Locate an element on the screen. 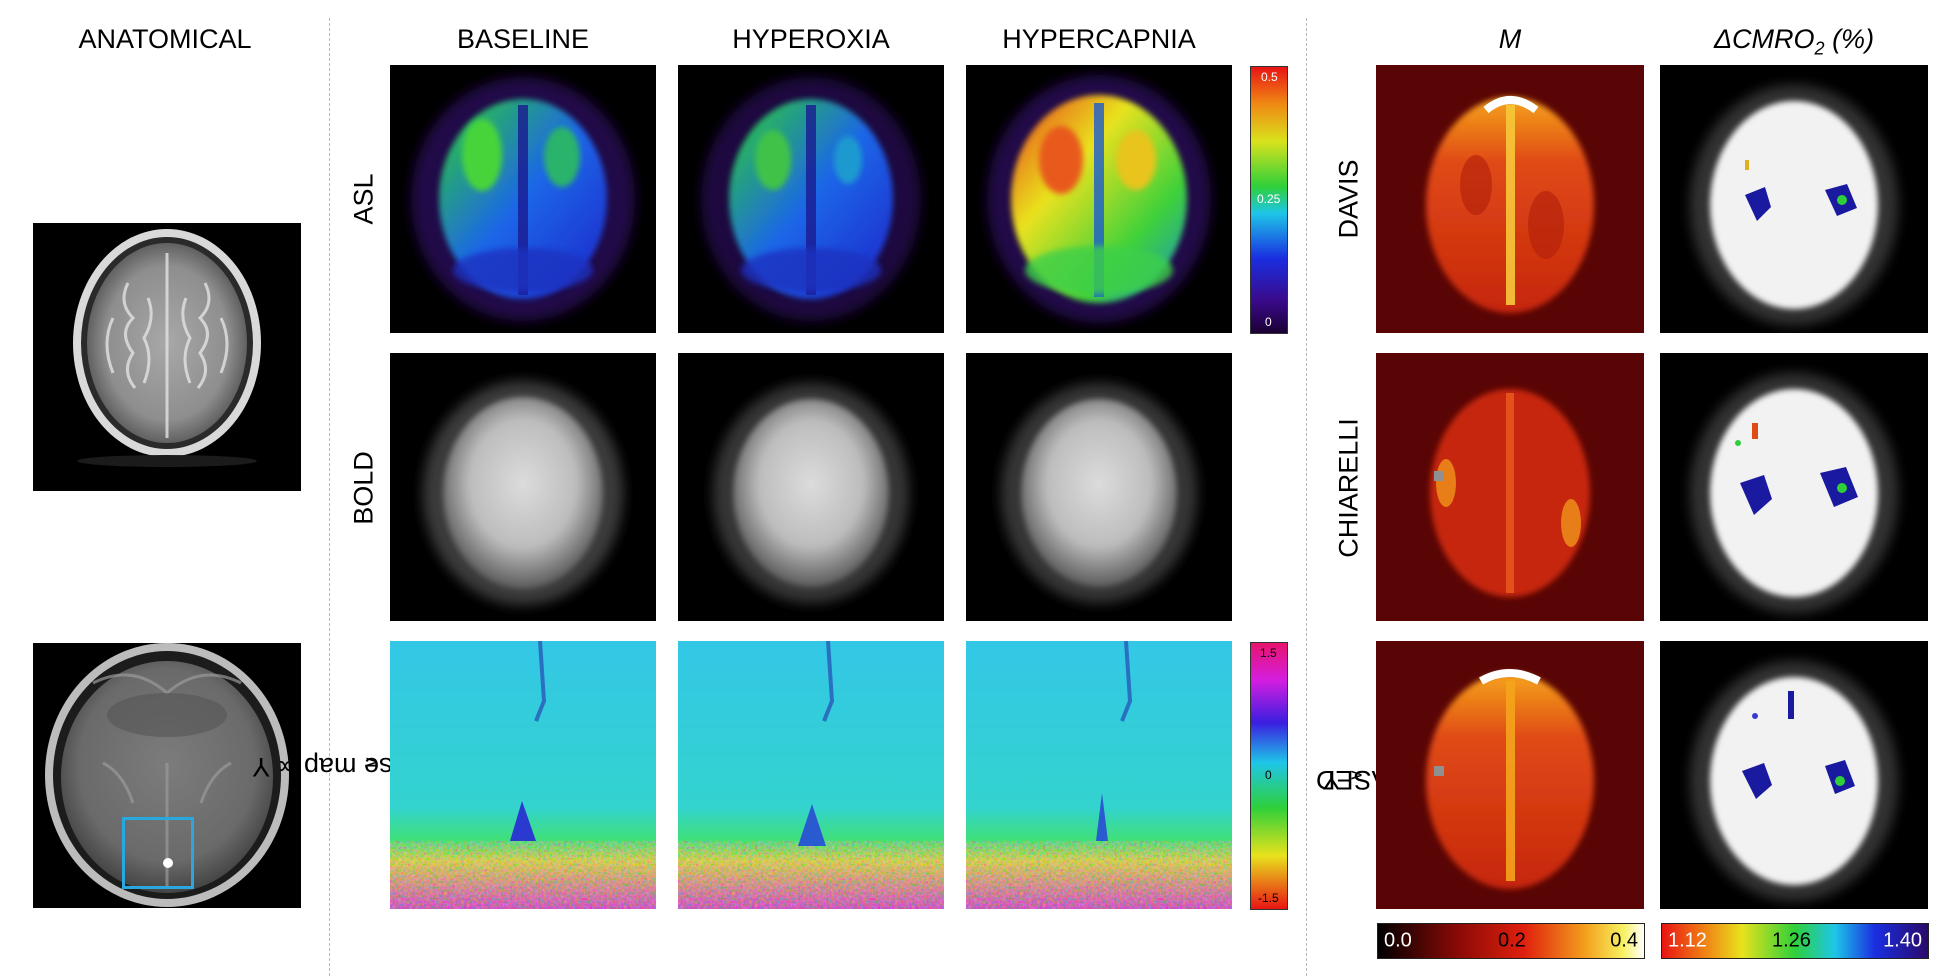 The image size is (1945, 977). asl-colorbar-mid: 0.25 is located at coordinates (1269, 199).